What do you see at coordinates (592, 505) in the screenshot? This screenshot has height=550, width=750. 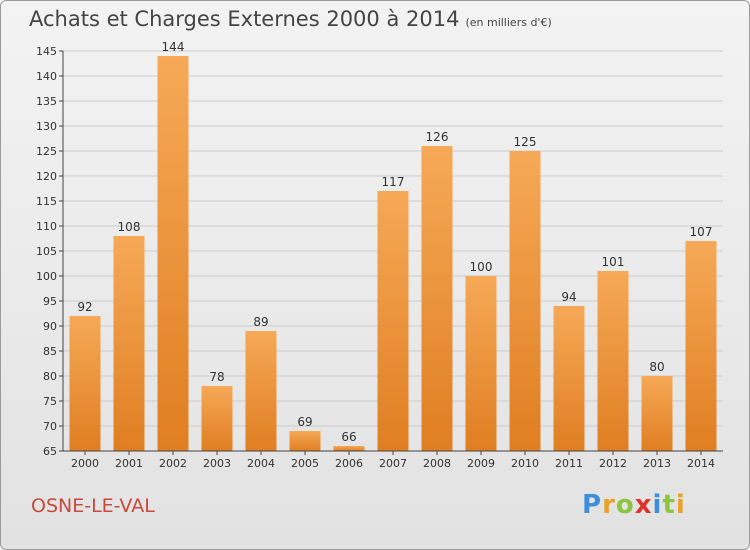 I see `logo-letter: P` at bounding box center [592, 505].